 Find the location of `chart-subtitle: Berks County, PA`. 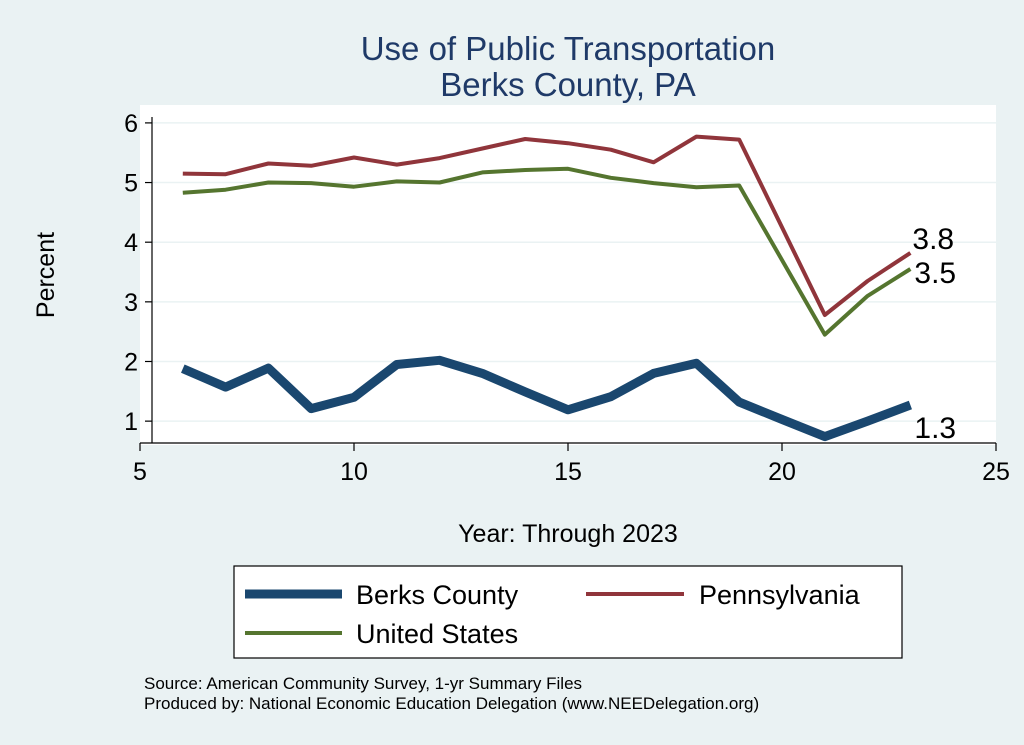

chart-subtitle: Berks County, PA is located at coordinates (568, 84).